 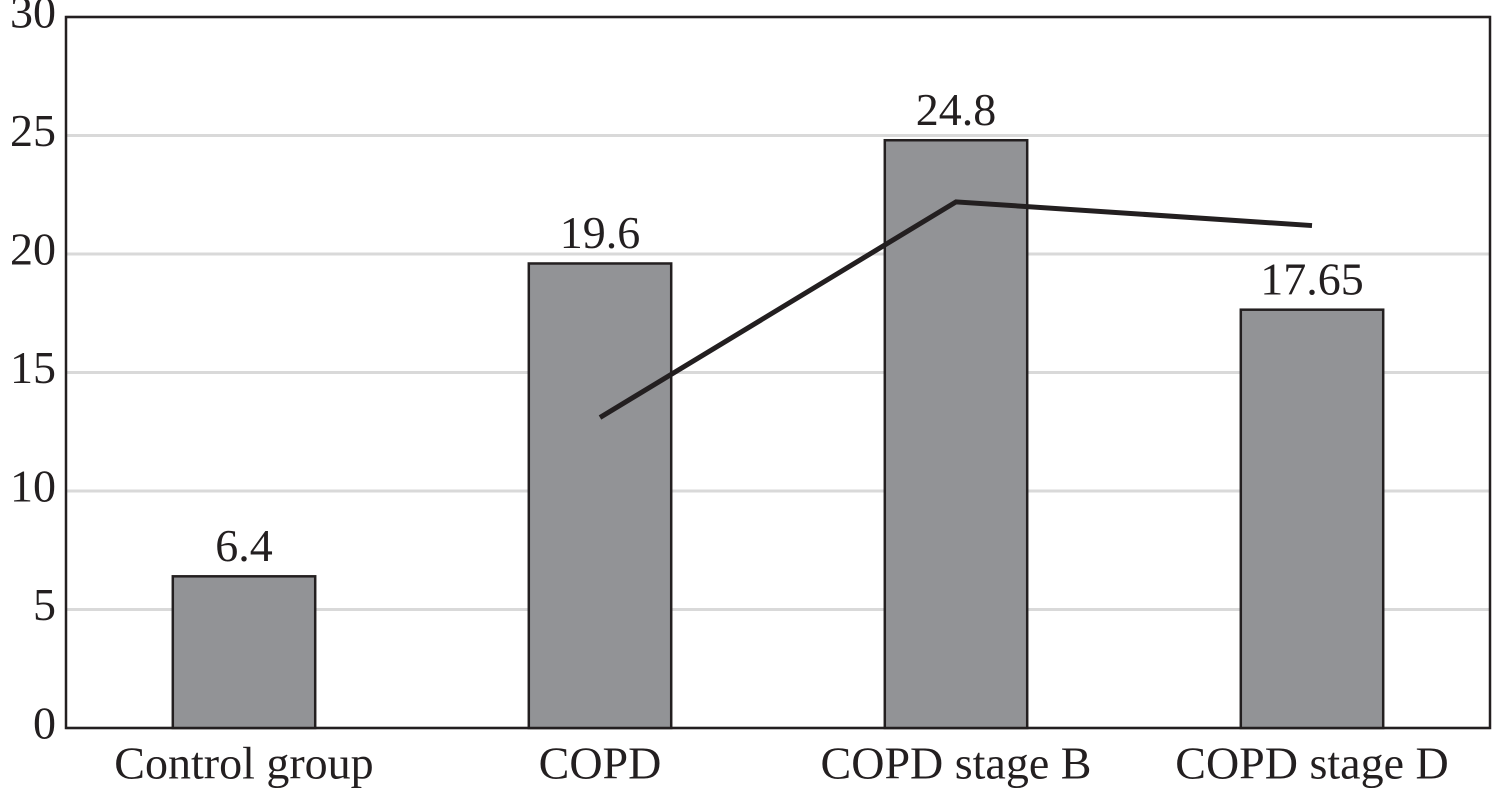 What do you see at coordinates (33, 19) in the screenshot?
I see `y-tick-label: 30` at bounding box center [33, 19].